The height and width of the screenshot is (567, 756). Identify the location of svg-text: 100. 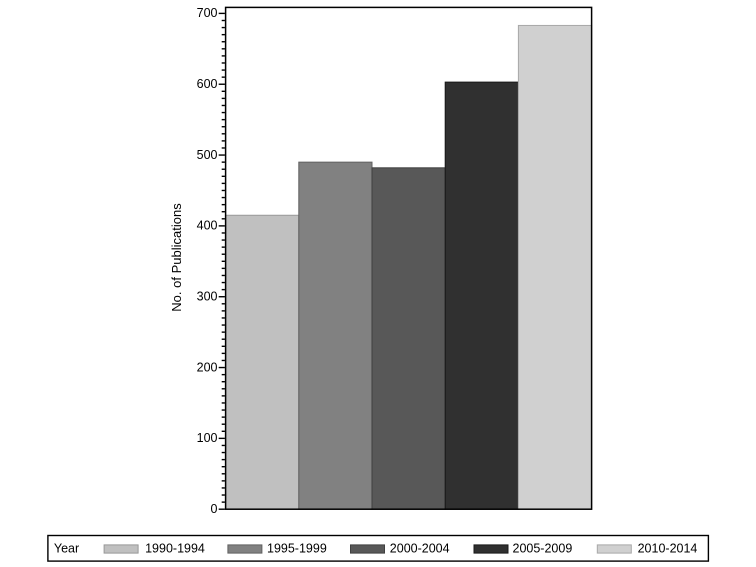
(207, 438).